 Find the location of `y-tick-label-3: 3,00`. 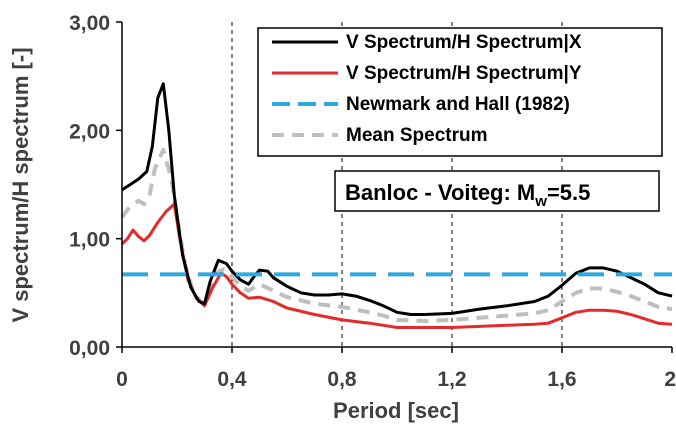

y-tick-label-3: 3,00 is located at coordinates (89, 23).